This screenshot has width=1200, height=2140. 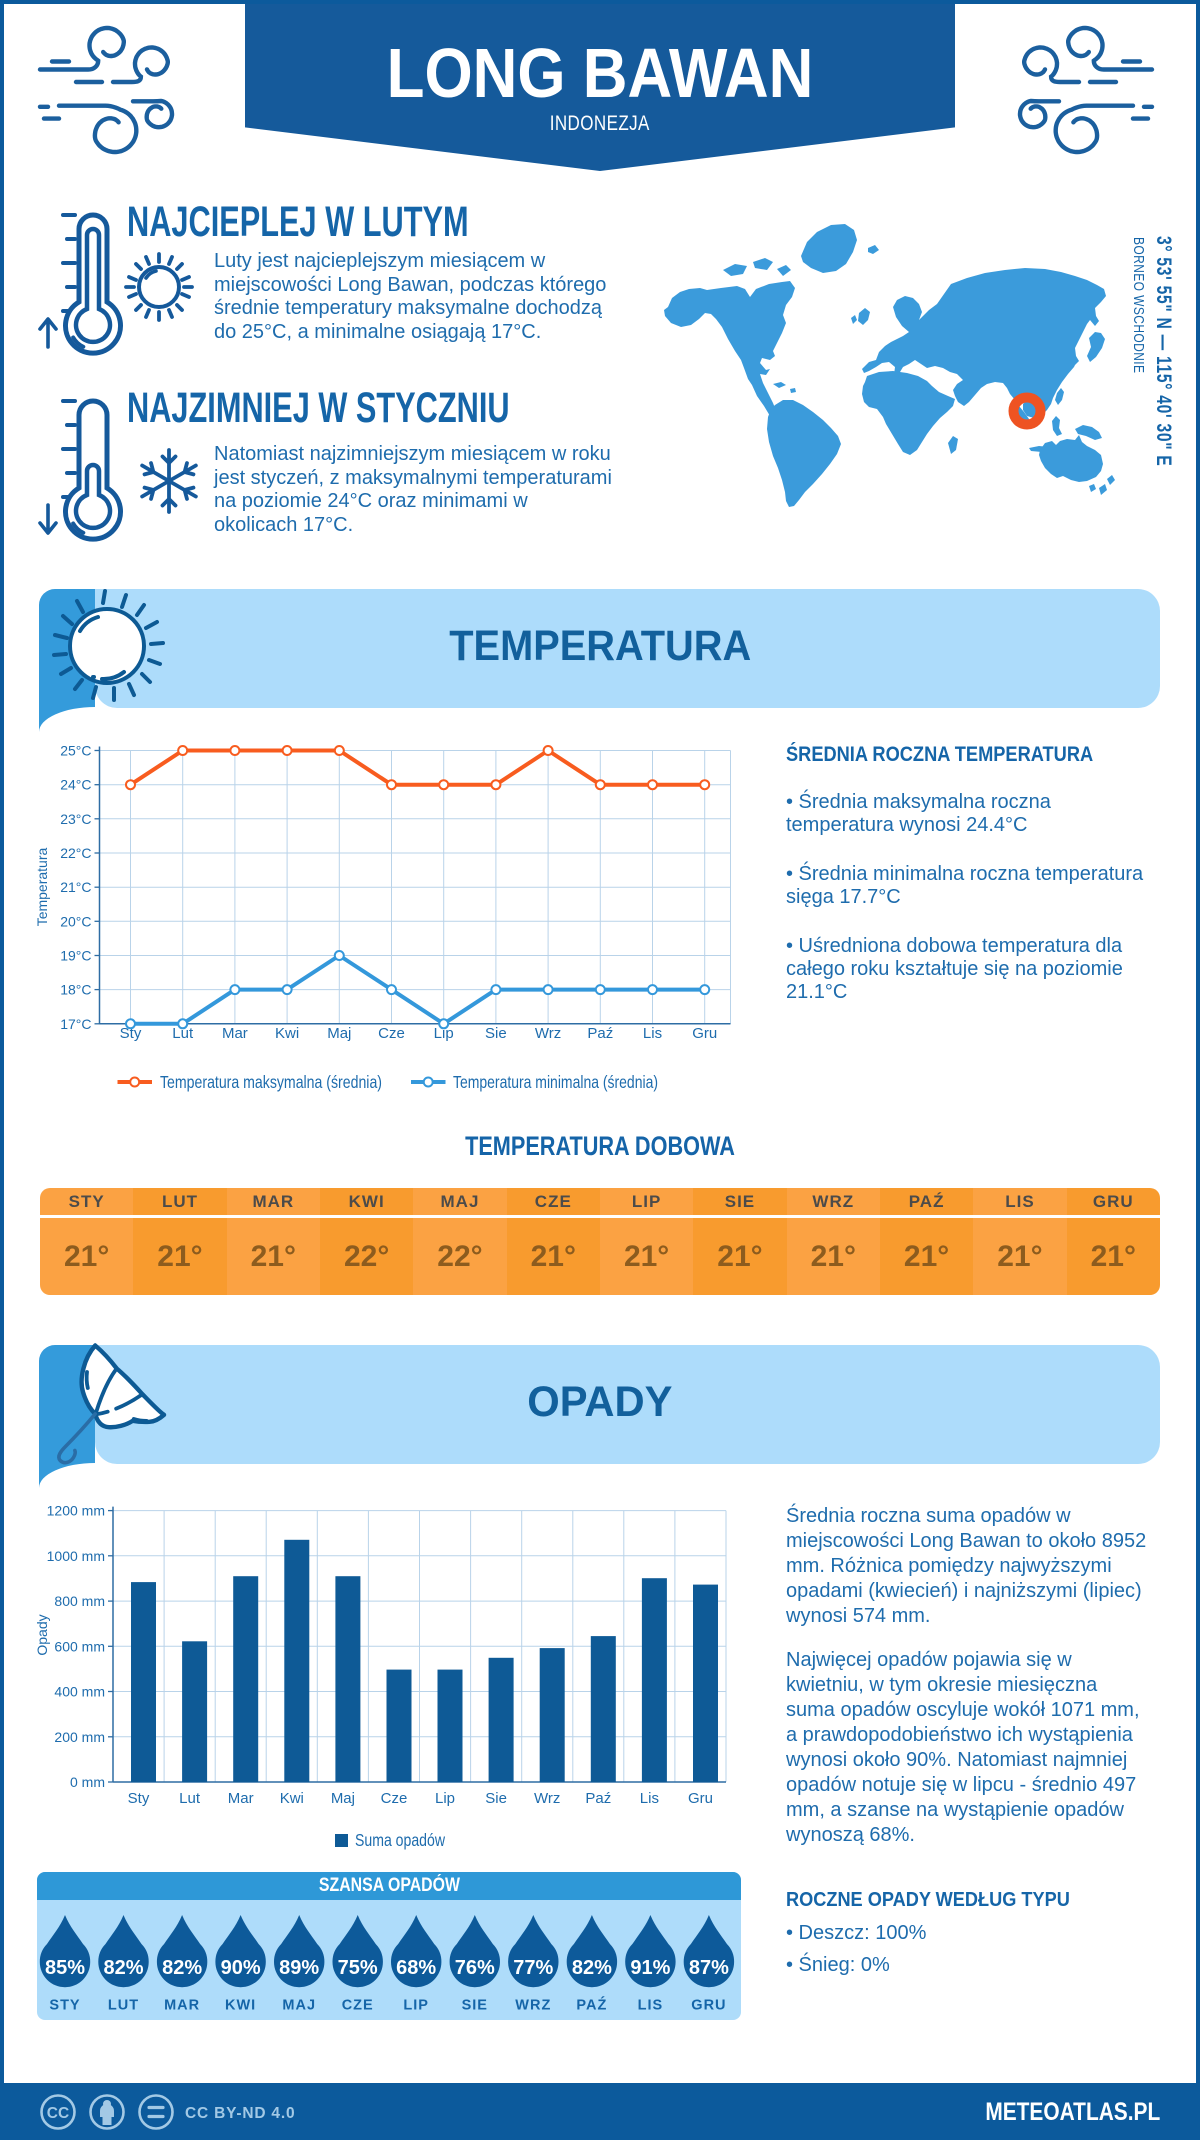 What do you see at coordinates (709, 1968) in the screenshot?
I see `svg-text: 87%` at bounding box center [709, 1968].